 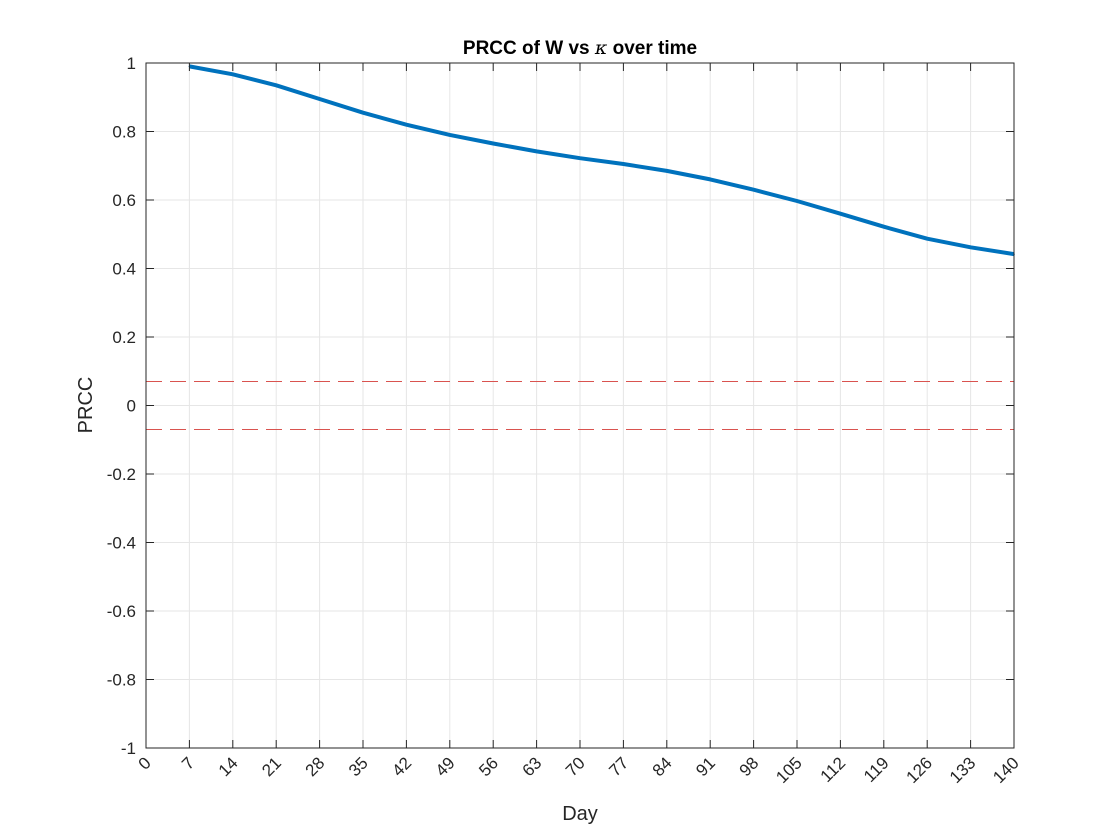 I want to click on x-tick-label: 21, so click(x=271, y=766).